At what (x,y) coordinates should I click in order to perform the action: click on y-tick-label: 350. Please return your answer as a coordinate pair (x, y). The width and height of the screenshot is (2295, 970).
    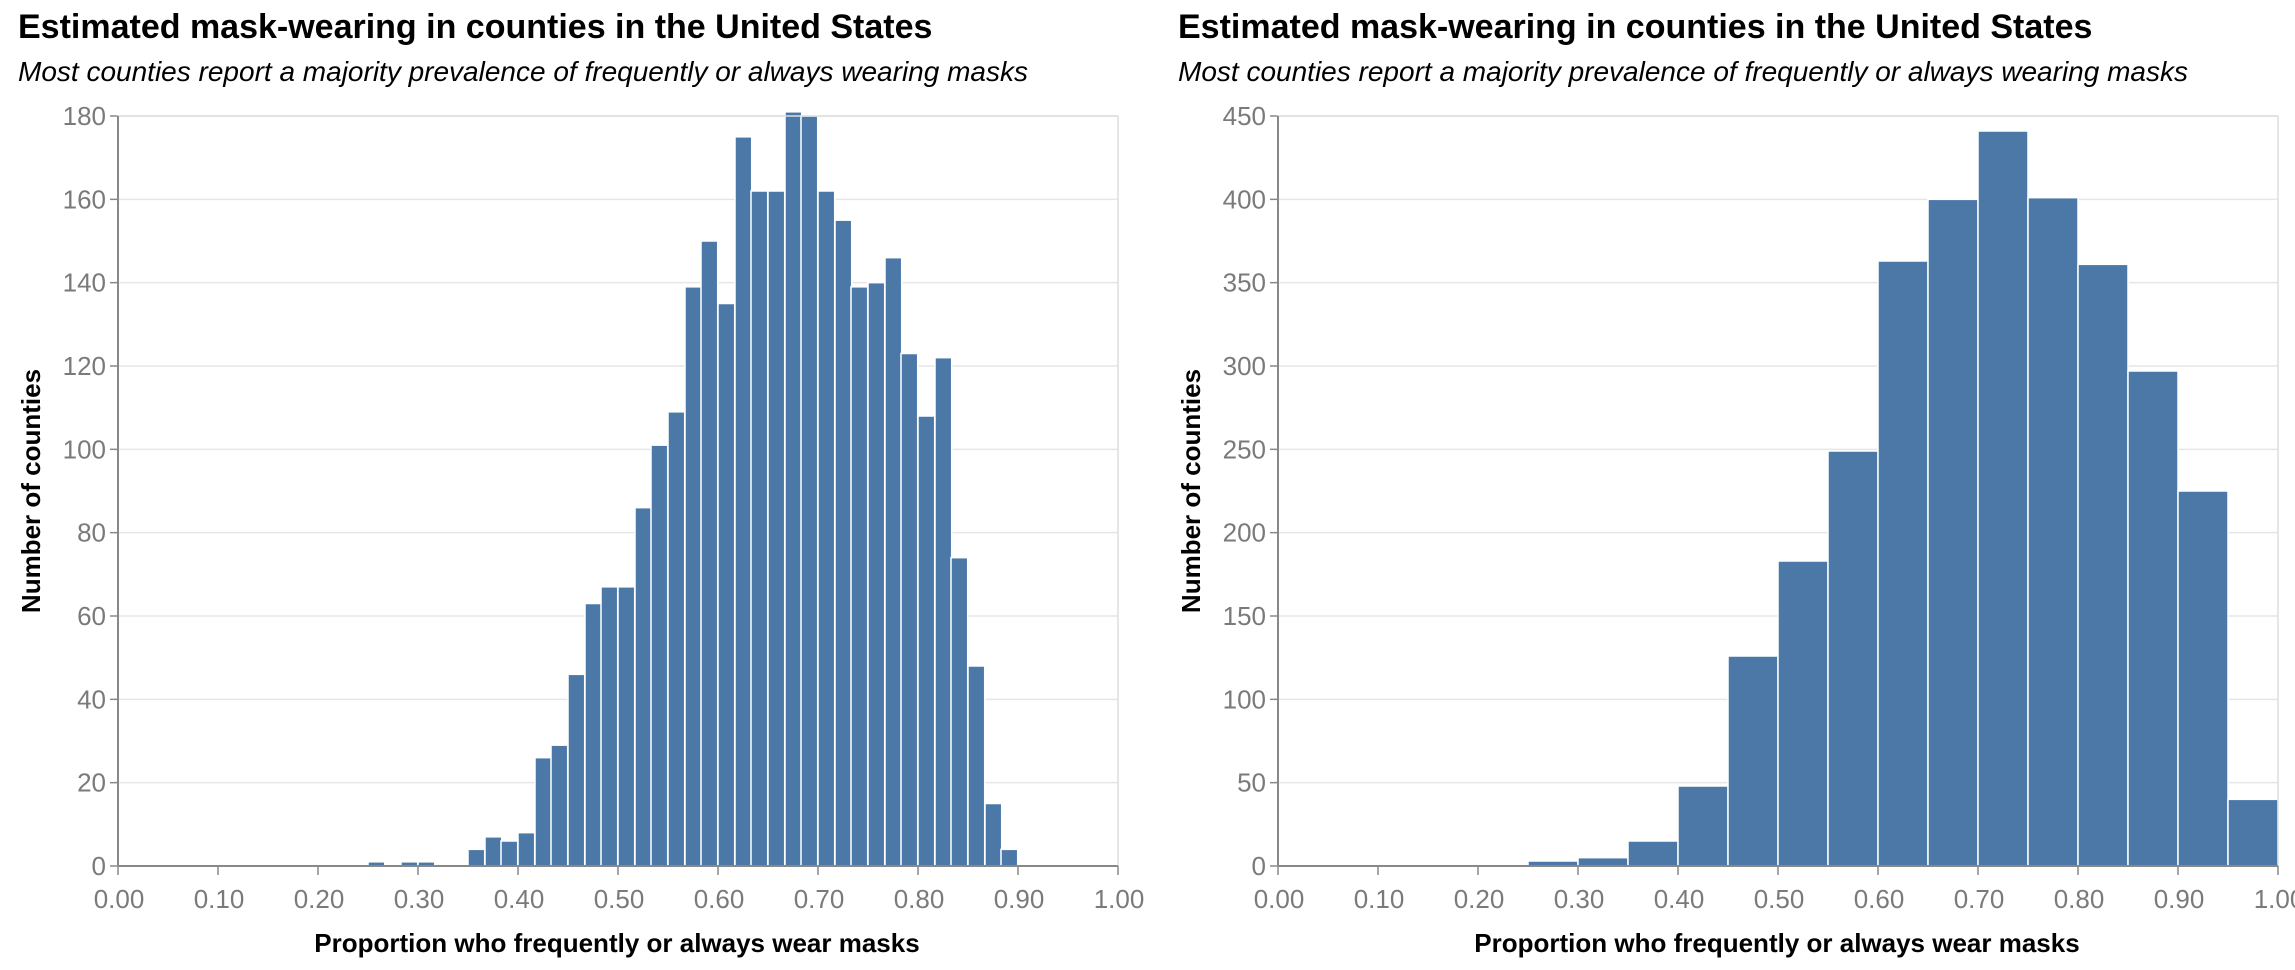
    Looking at the image, I should click on (1244, 283).